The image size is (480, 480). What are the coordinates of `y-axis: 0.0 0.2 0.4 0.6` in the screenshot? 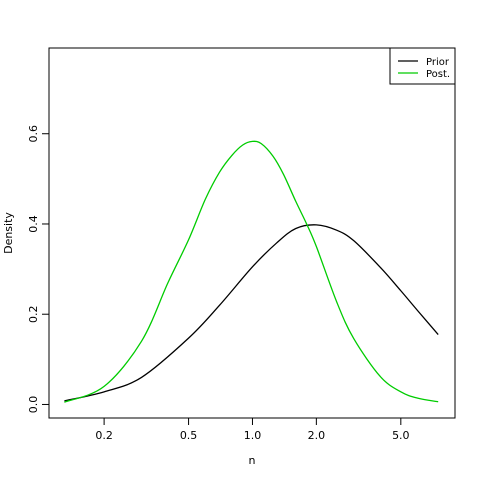 It's located at (38, 269).